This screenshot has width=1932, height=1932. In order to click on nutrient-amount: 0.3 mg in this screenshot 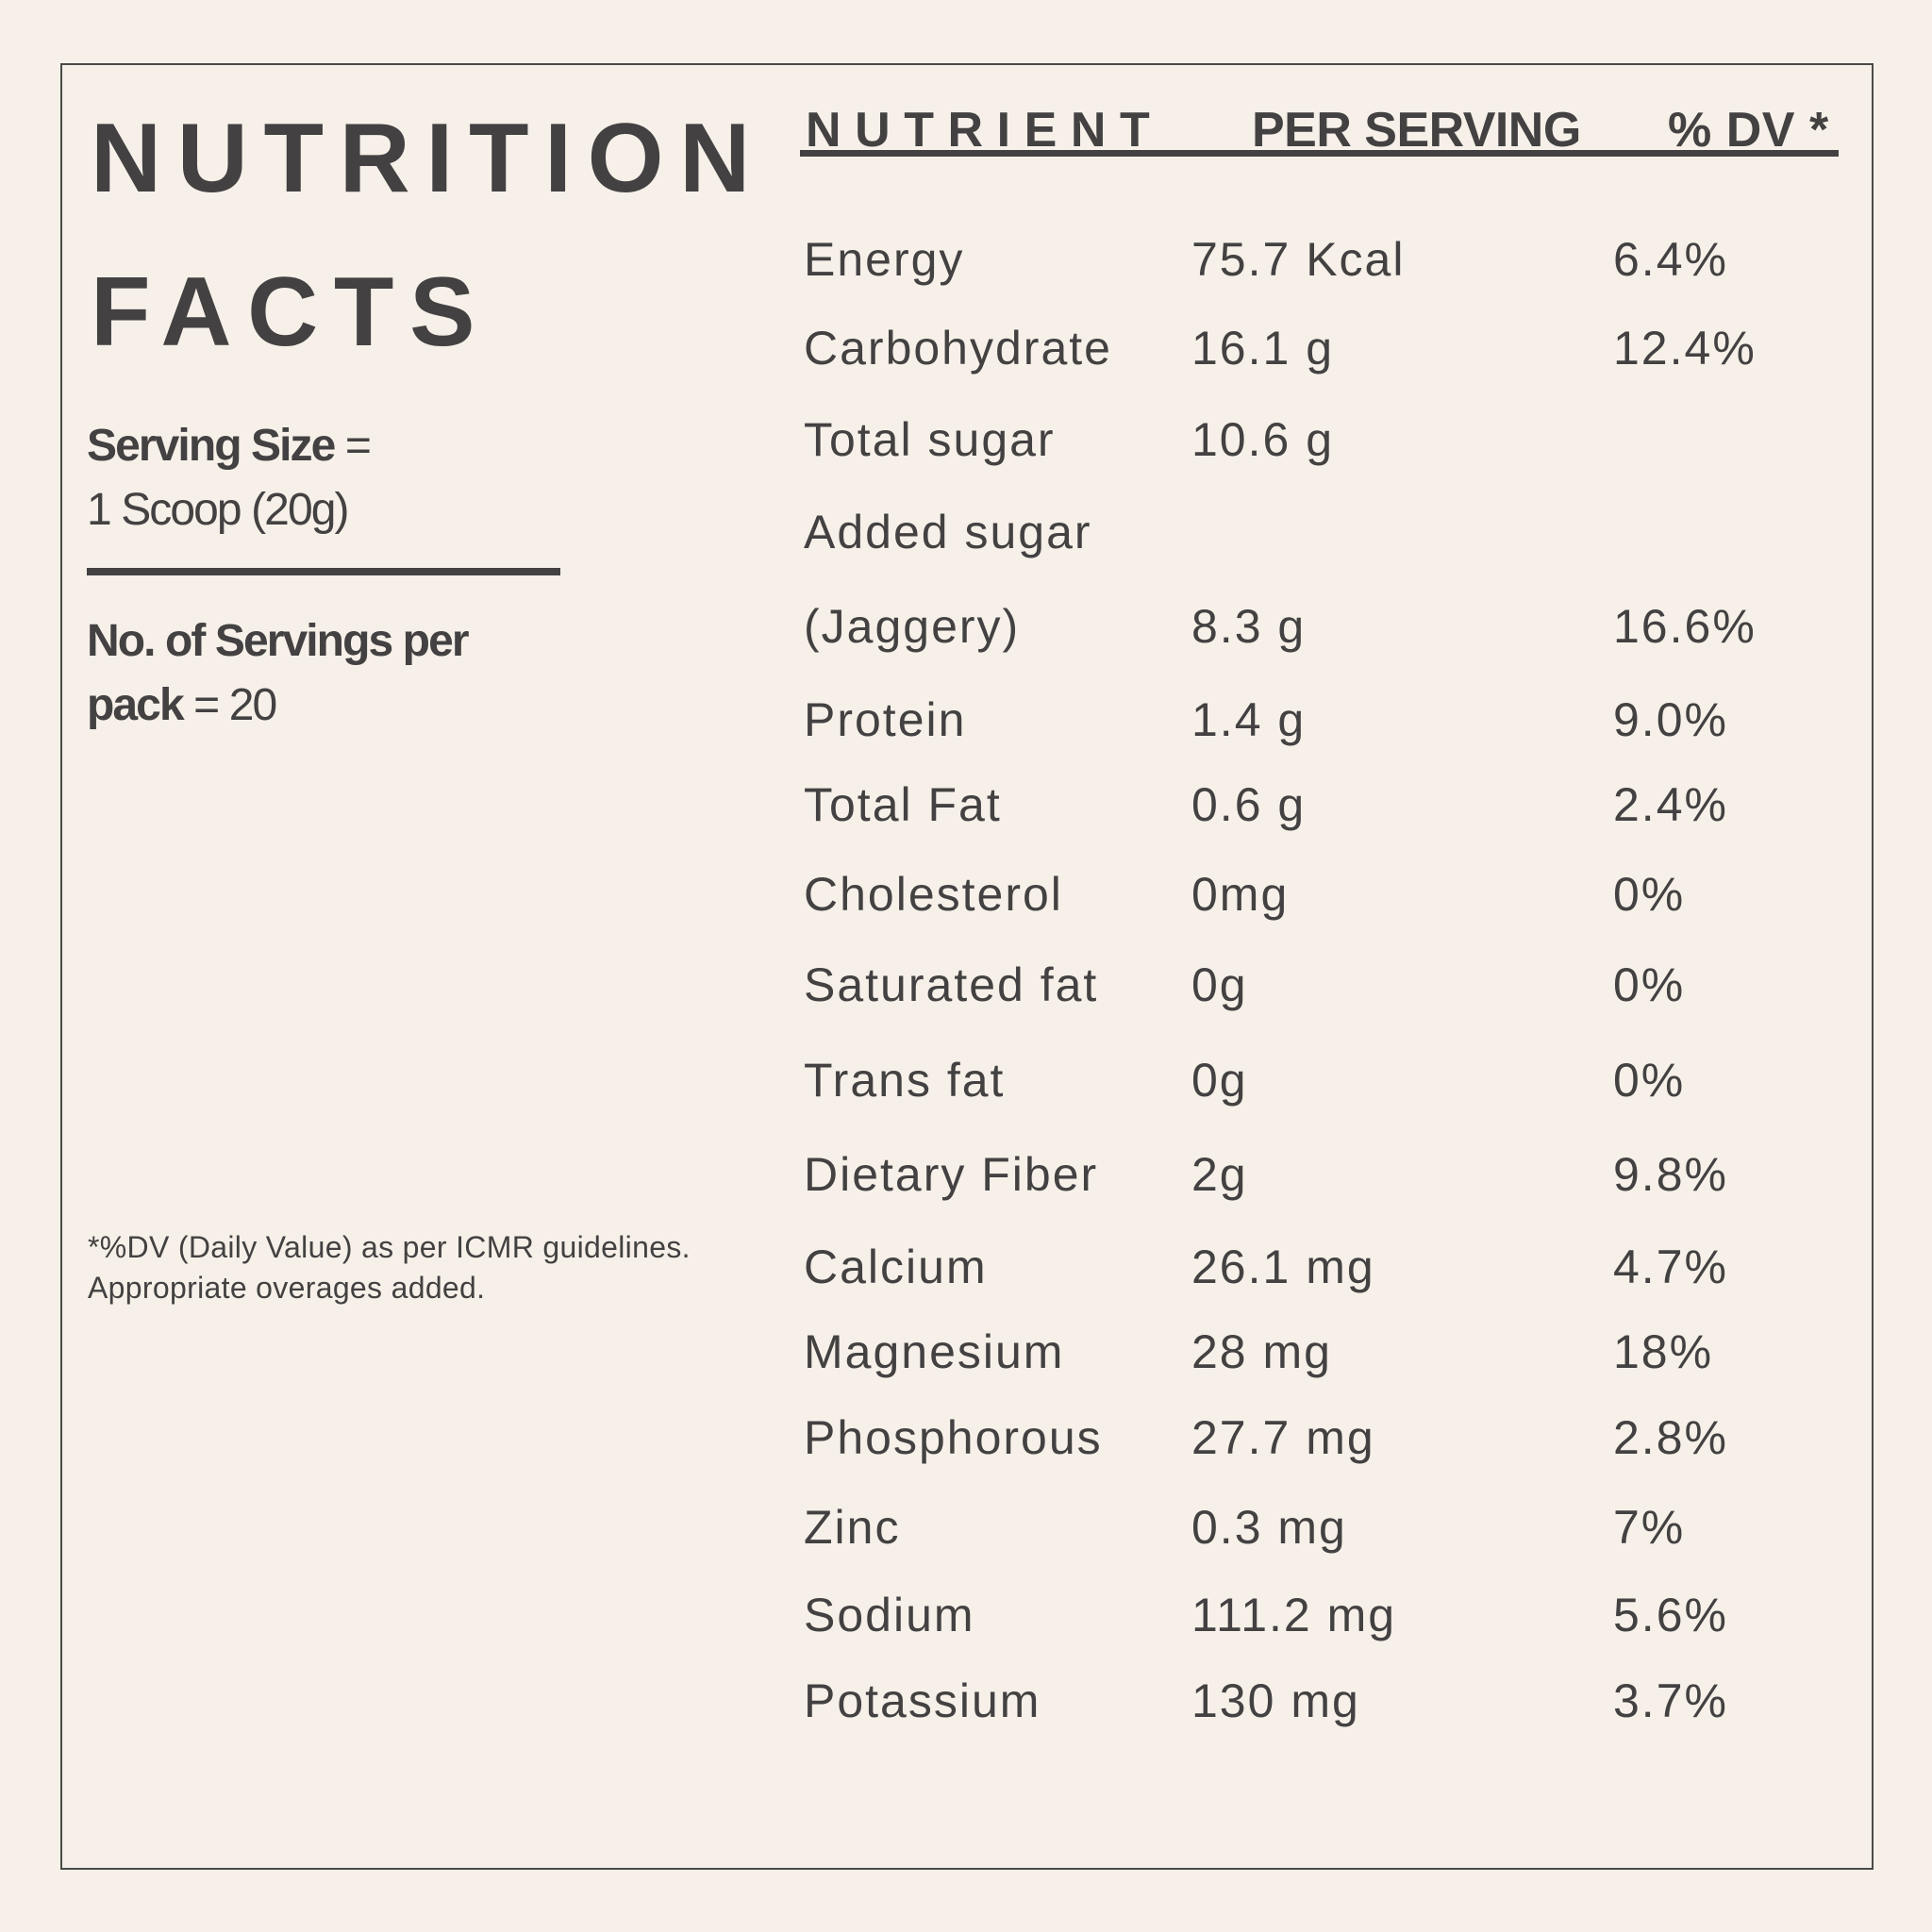, I will do `click(1269, 1527)`.